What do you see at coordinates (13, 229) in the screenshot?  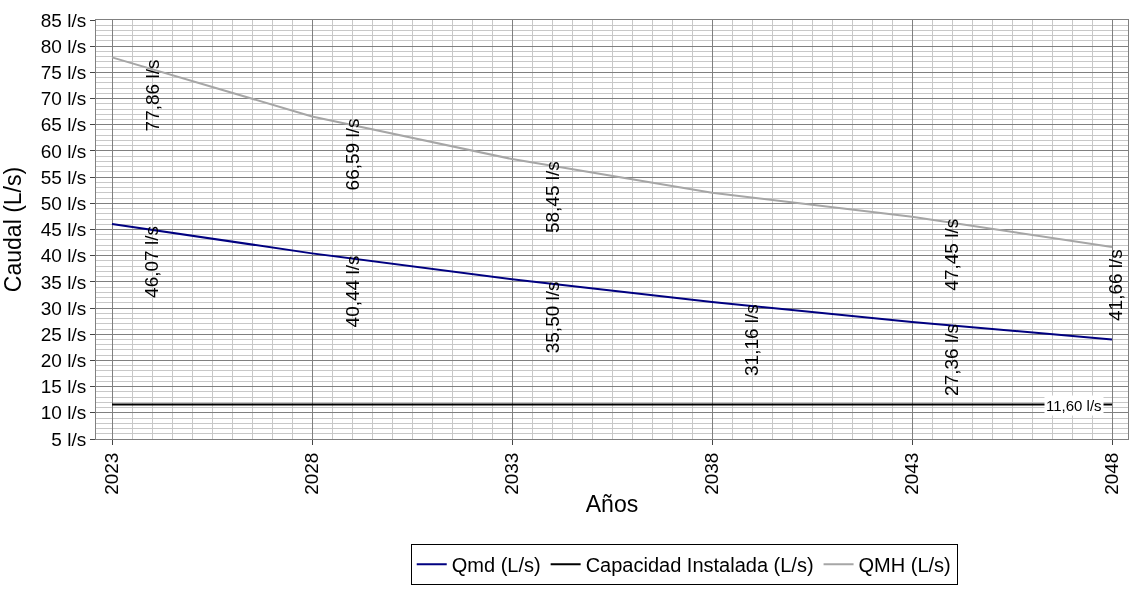 I see `y-axis-title: Caudal (L/s)` at bounding box center [13, 229].